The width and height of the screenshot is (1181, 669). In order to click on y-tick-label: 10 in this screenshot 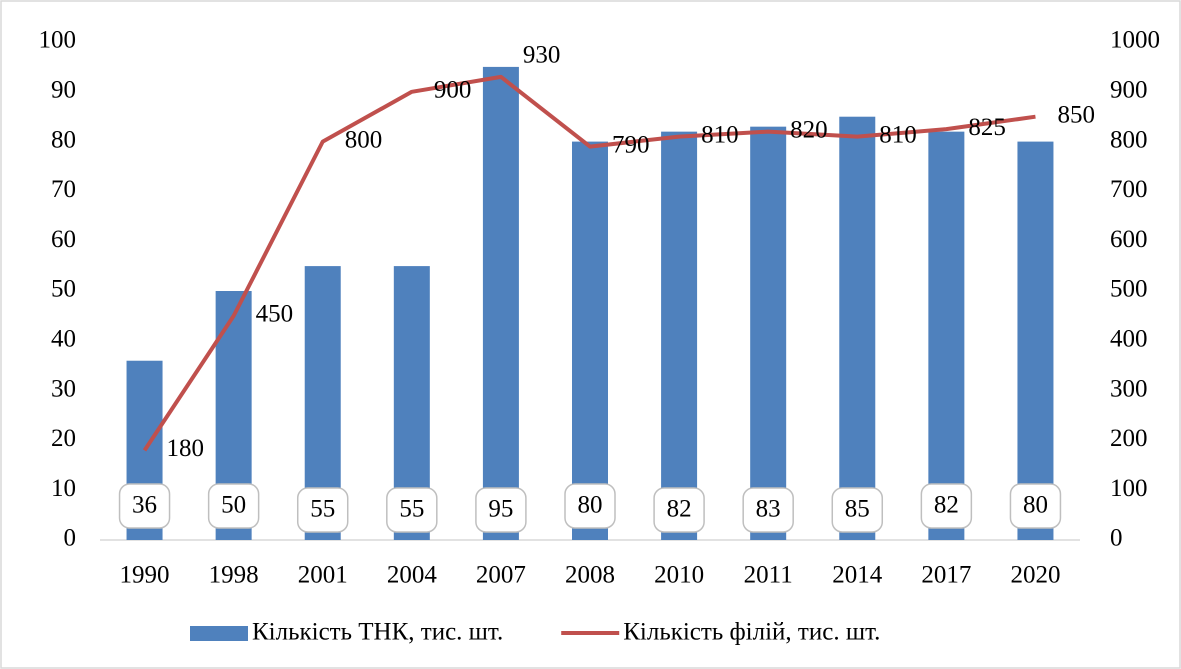, I will do `click(63, 488)`.